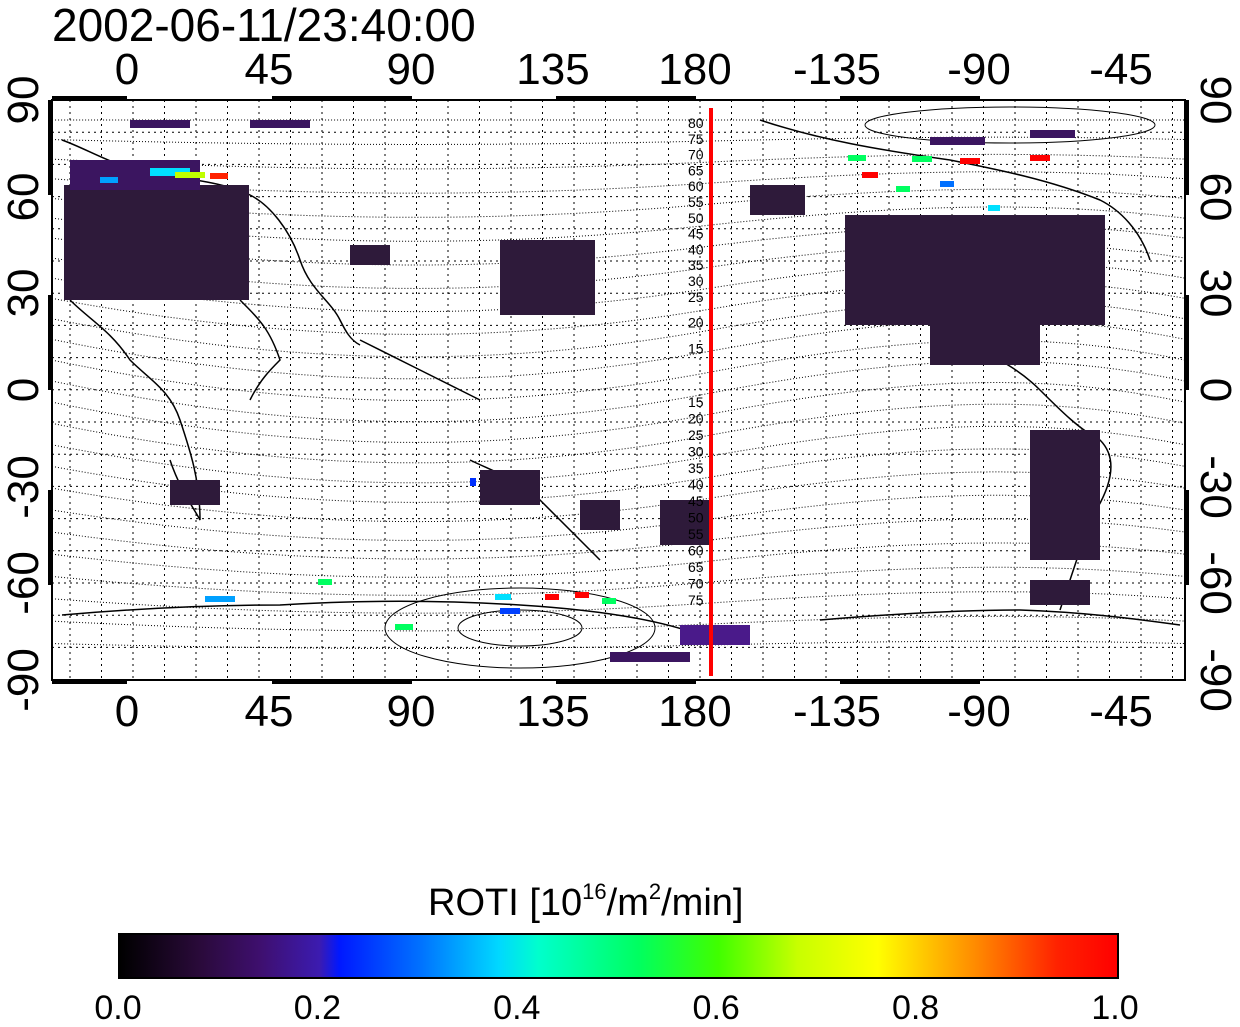  What do you see at coordinates (317, 1008) in the screenshot?
I see `colorbar-tick-label: 0.2` at bounding box center [317, 1008].